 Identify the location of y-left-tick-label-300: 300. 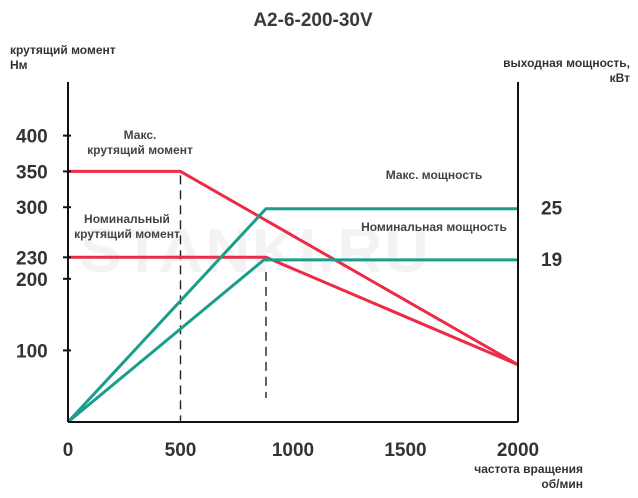
(32, 208).